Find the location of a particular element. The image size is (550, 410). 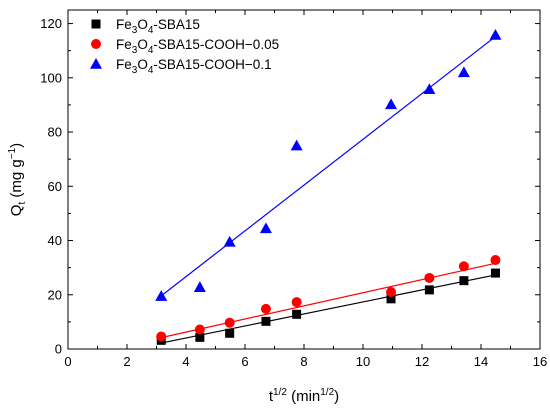

series-2-points is located at coordinates (328, 298).